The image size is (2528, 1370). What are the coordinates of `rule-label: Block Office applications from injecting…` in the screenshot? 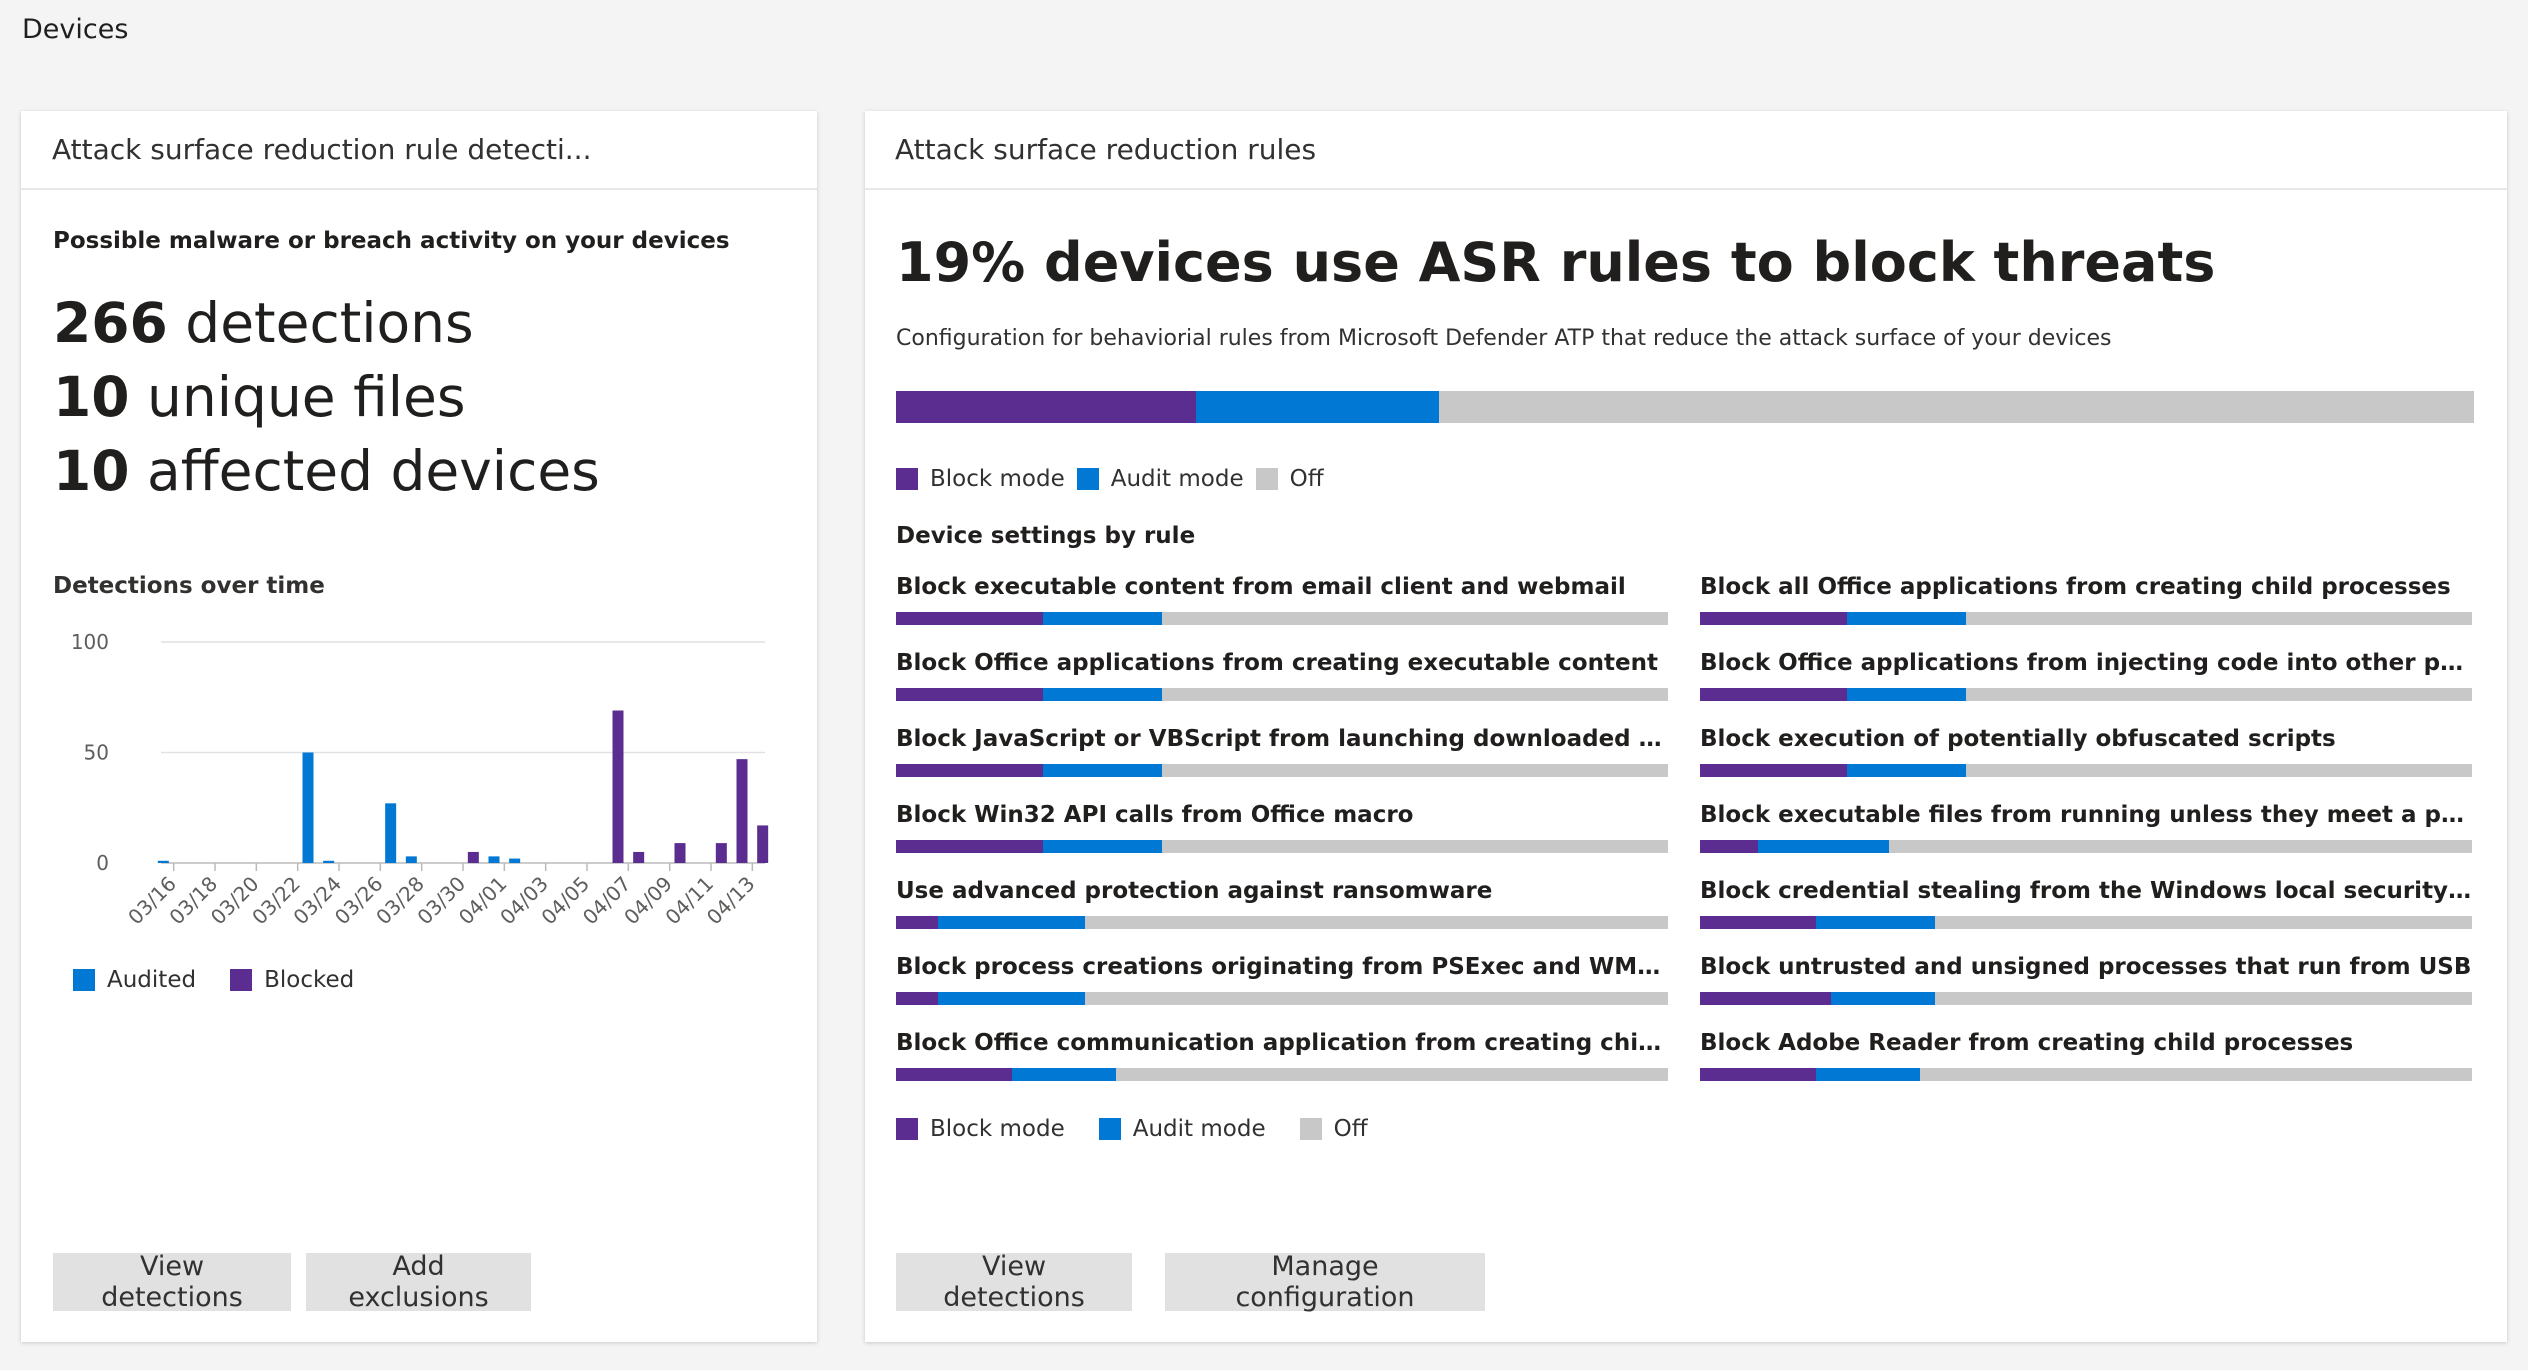 It's located at (2086, 663).